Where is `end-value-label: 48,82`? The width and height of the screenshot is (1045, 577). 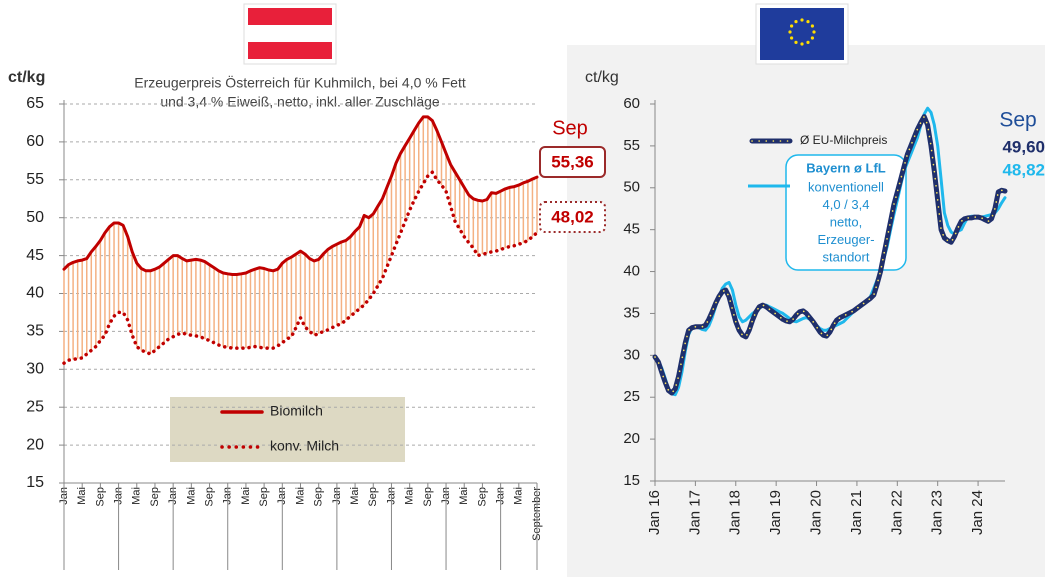 end-value-label: 48,82 is located at coordinates (1023, 169).